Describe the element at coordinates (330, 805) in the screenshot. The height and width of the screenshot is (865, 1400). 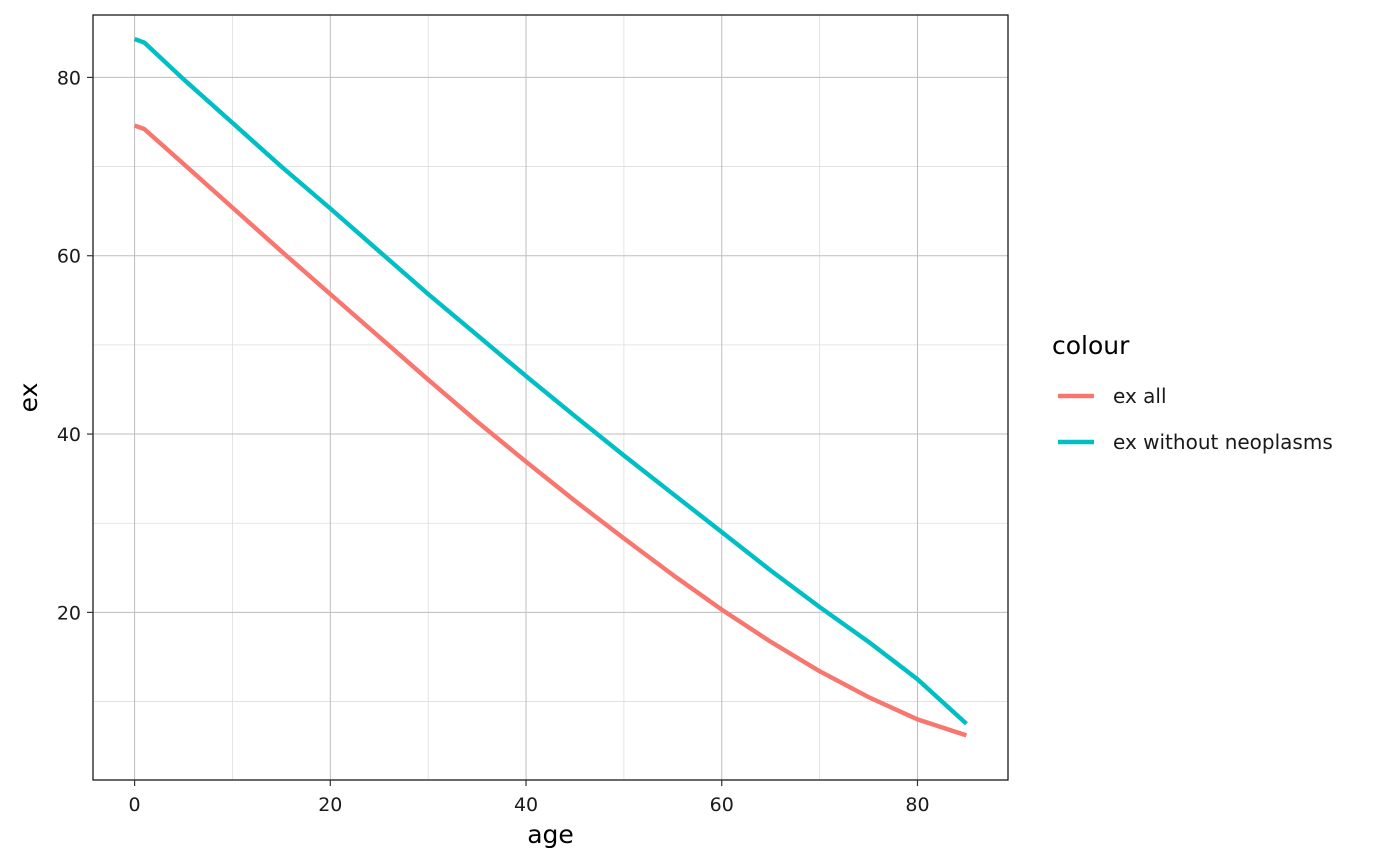
I see `x-tick-label: 20` at that location.